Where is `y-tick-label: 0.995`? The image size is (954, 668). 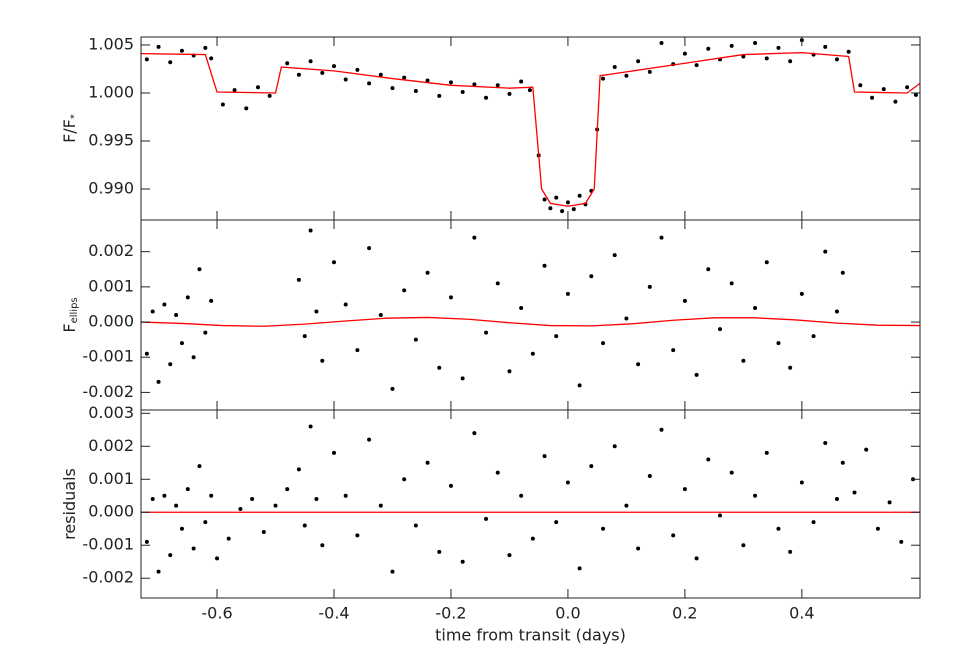 y-tick-label: 0.995 is located at coordinates (111, 139).